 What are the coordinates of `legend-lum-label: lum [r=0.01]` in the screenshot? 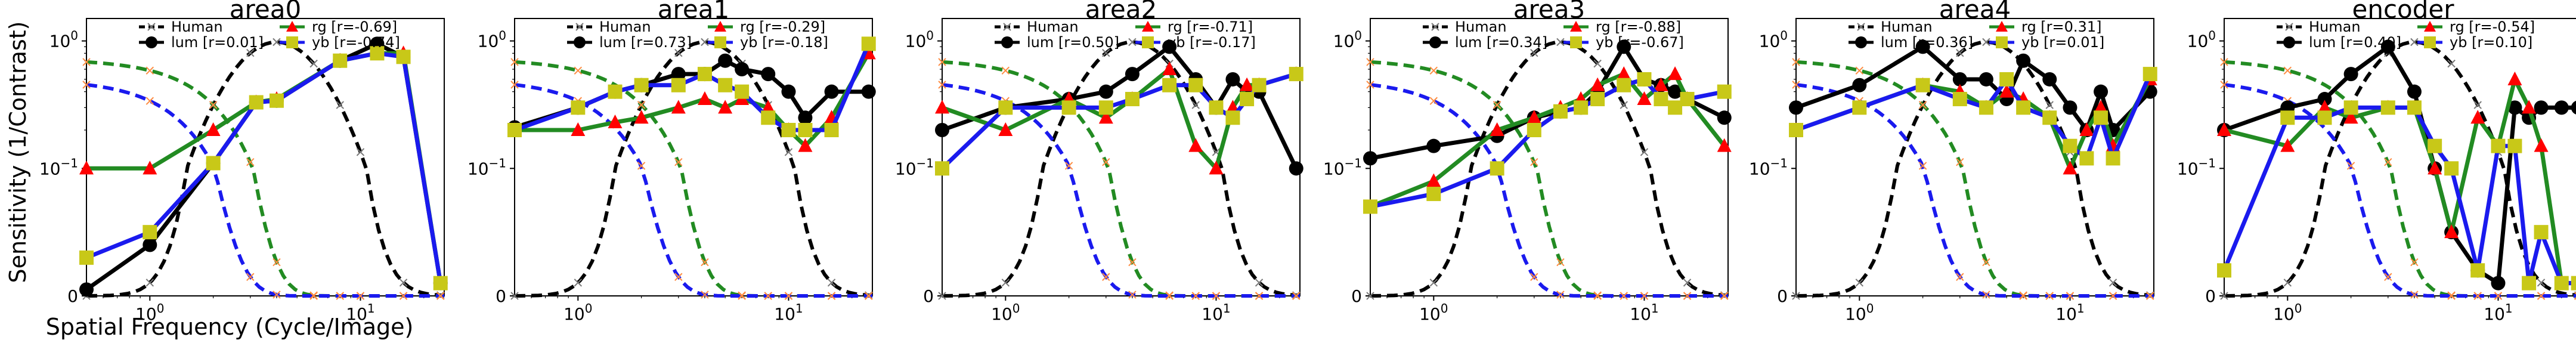 It's located at (217, 42).